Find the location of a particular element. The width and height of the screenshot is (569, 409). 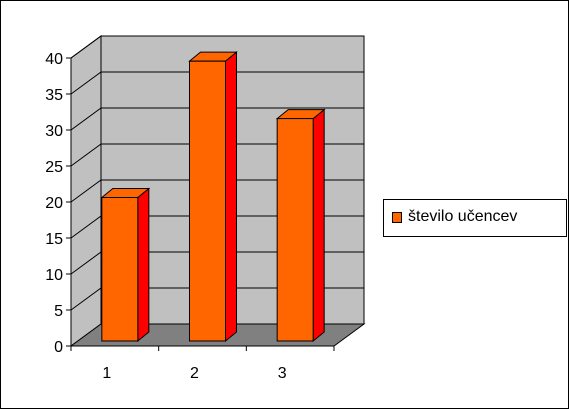

y-tick-label: 40 is located at coordinates (54, 59).